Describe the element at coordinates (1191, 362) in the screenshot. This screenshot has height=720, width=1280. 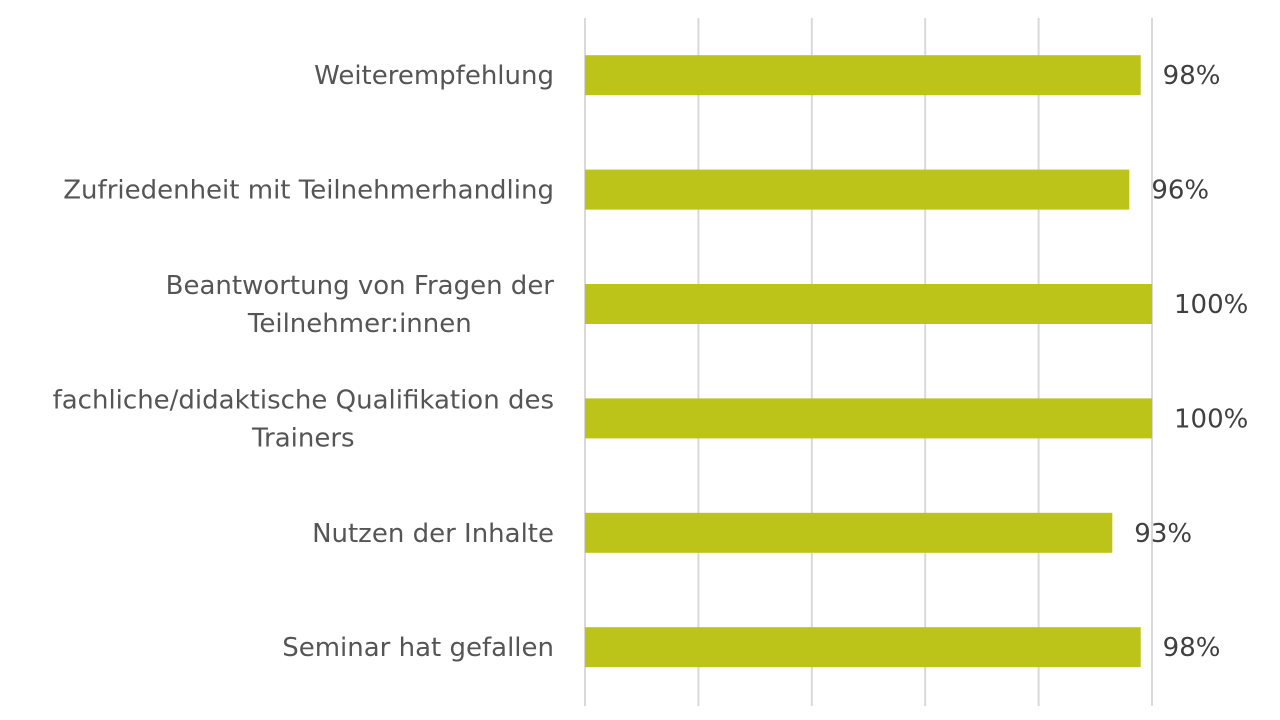
I see `value-labels: 98% 96% 100% 100% 93% 98%` at that location.